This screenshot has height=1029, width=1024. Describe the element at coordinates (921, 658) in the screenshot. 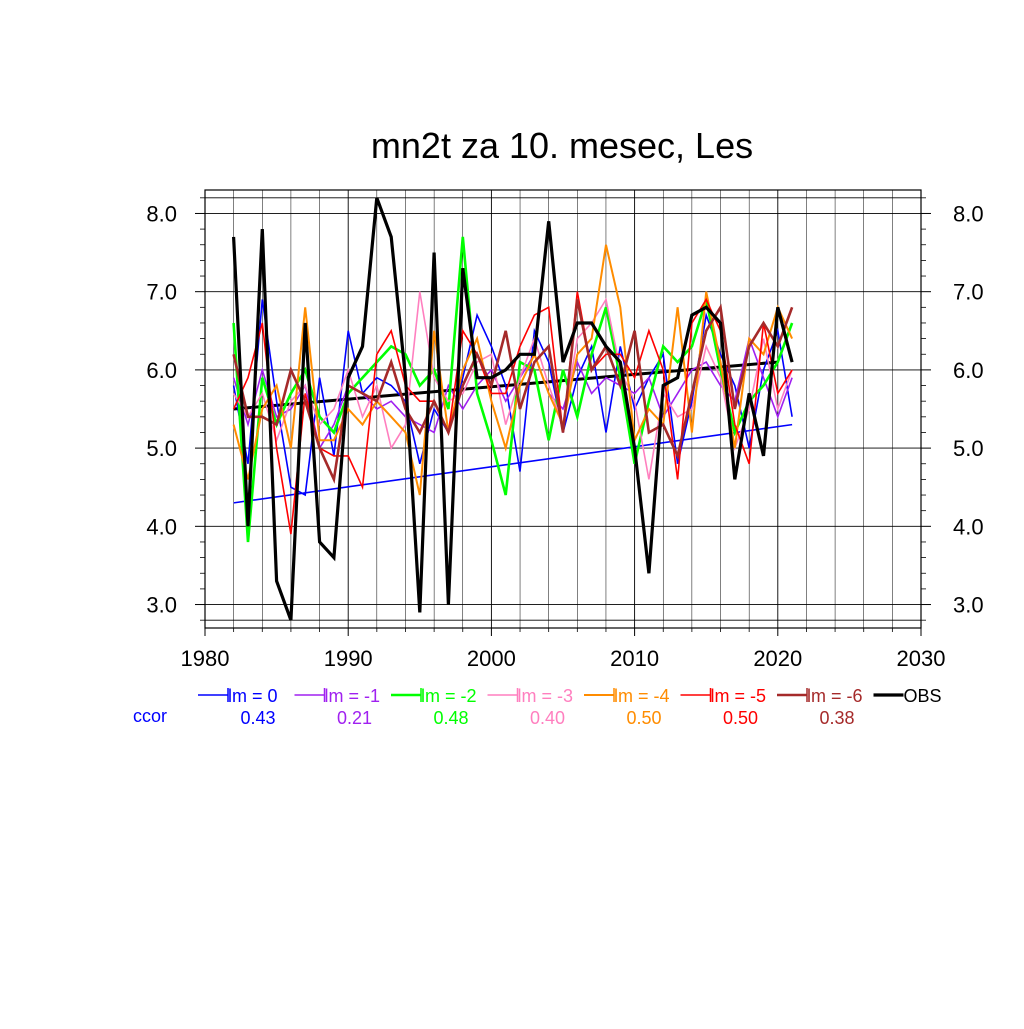

I see `x-tick-label: 2030` at that location.